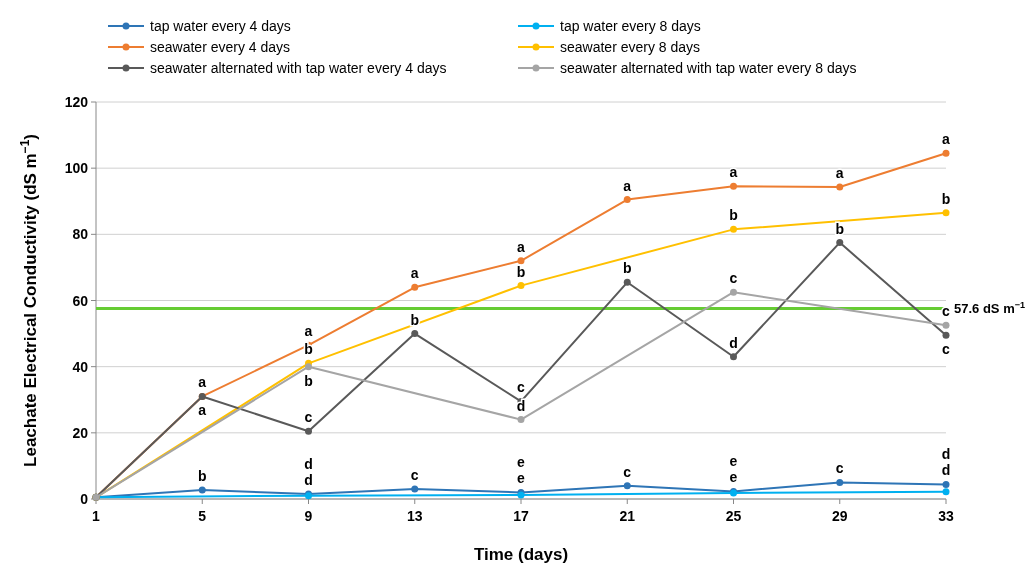  What do you see at coordinates (96, 516) in the screenshot?
I see `x-tick-label: 1` at bounding box center [96, 516].